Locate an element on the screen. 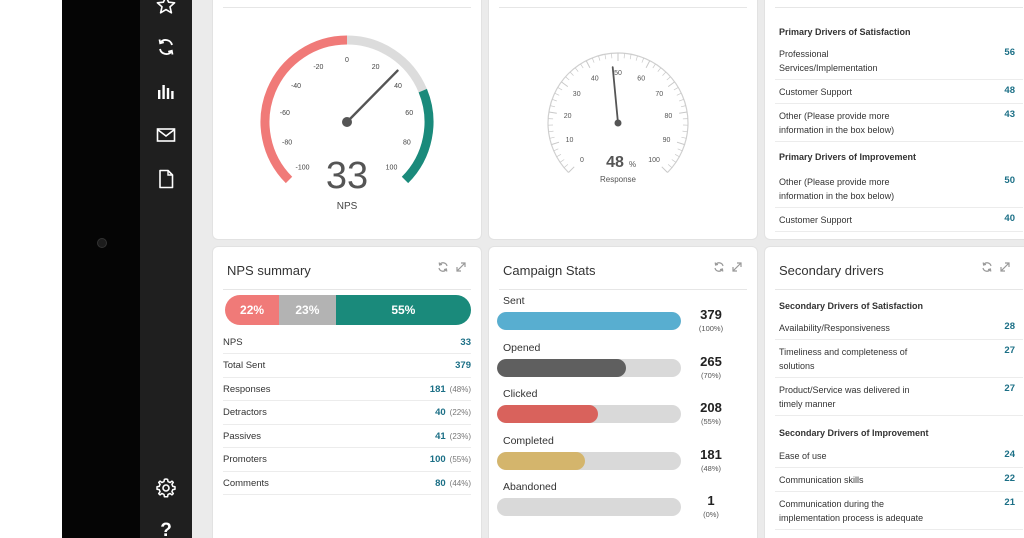  stat-percent: (0%) is located at coordinates (711, 514).